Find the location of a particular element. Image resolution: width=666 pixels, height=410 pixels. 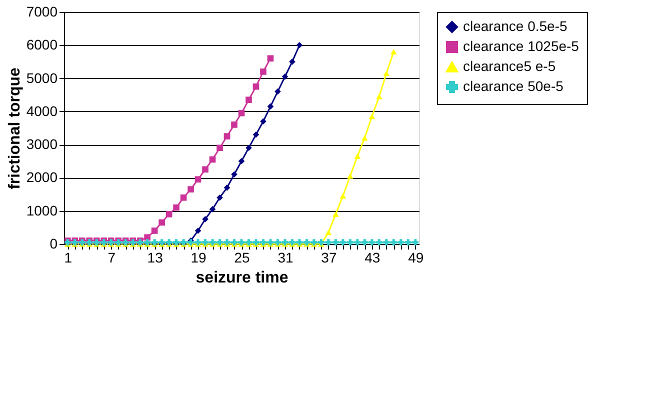

y-tick-label: 2000 is located at coordinates (42, 177).